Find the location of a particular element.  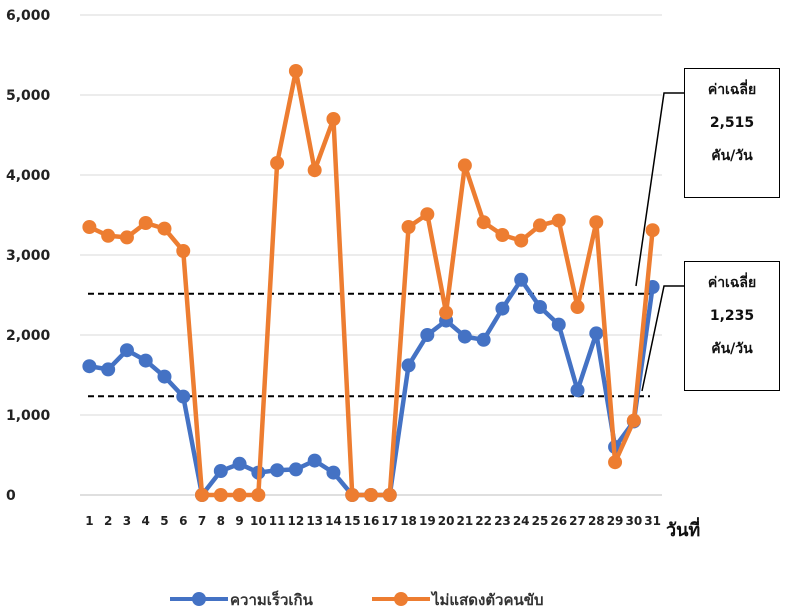

legend-label: ความเร็วเกิน is located at coordinates (271, 600).